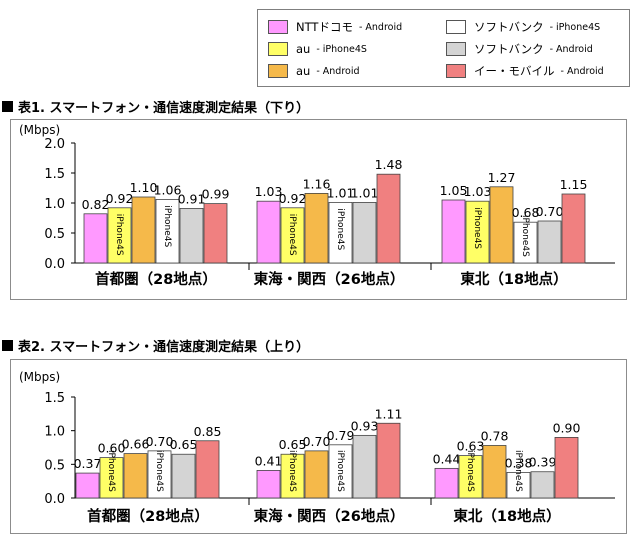 Image resolution: width=640 pixels, height=539 pixels. I want to click on data-label: 0.93, so click(365, 425).